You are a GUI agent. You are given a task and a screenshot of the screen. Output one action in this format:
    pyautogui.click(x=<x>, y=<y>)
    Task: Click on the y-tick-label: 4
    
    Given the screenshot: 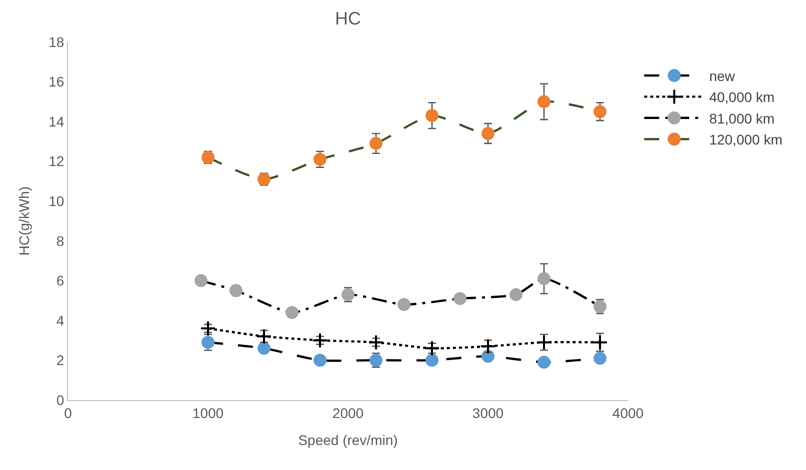 What is the action you would take?
    pyautogui.click(x=60, y=320)
    